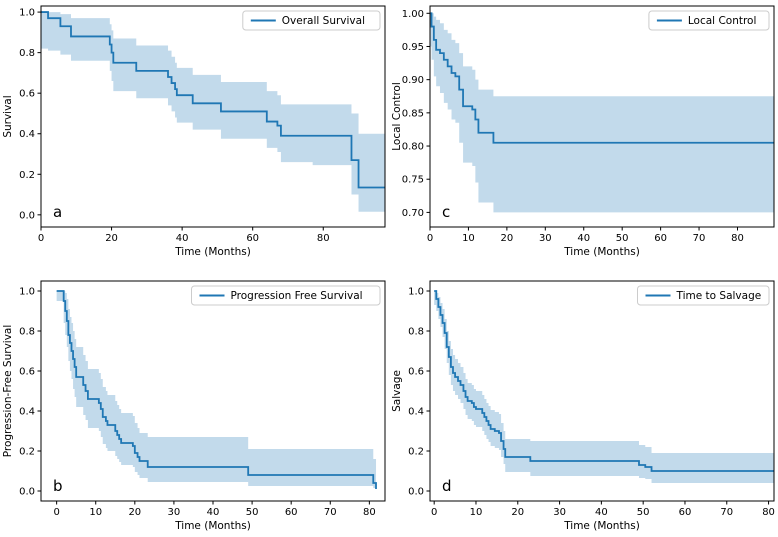  Describe the element at coordinates (58, 486) in the screenshot. I see `panel-letter: b` at that location.